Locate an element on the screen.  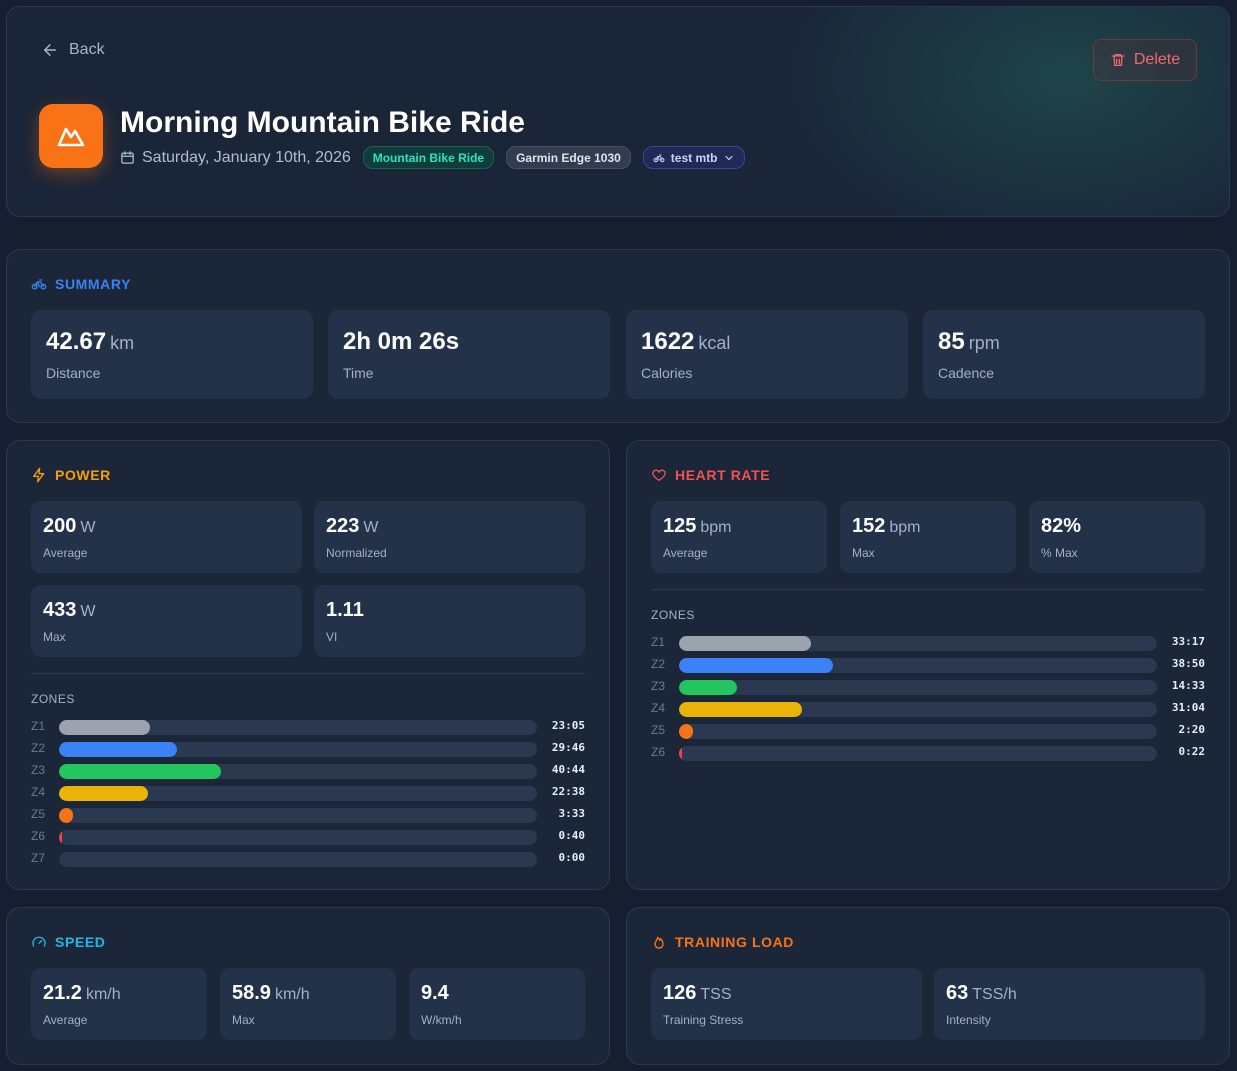
hr-zones-label: ZONES is located at coordinates (673, 615).